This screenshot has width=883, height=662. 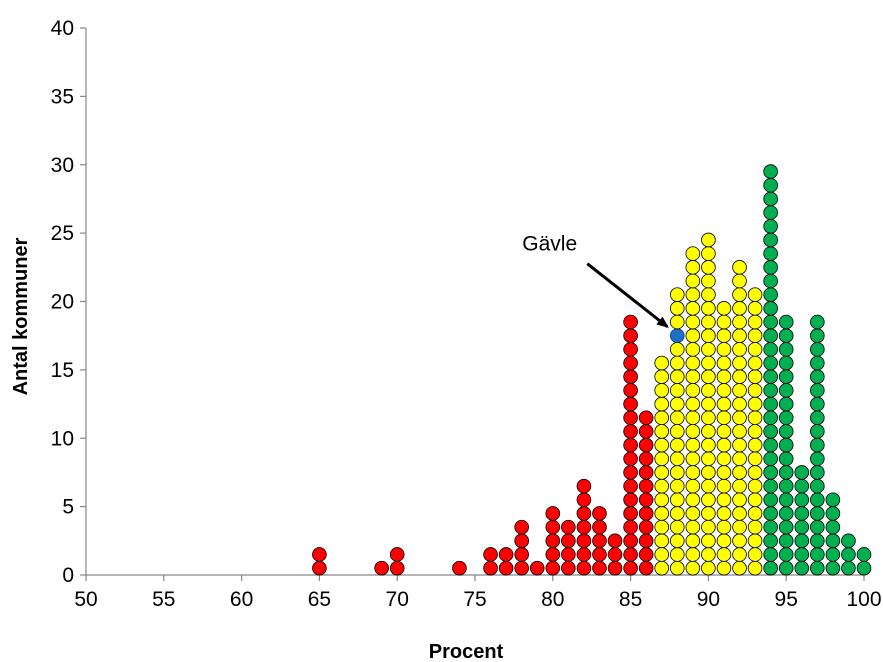 What do you see at coordinates (68, 507) in the screenshot?
I see `y-tick-label: 5` at bounding box center [68, 507].